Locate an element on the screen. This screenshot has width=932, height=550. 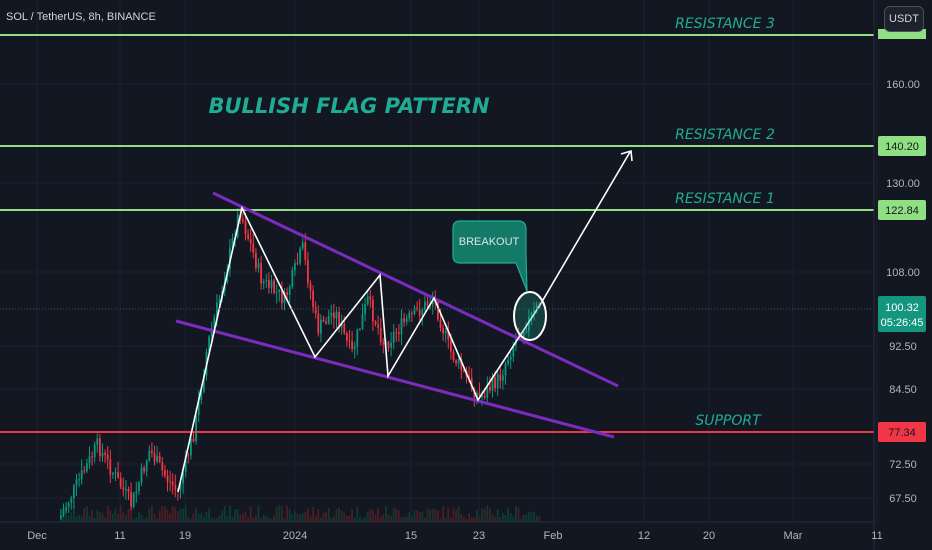
level-label: RESISTANCE 3 is located at coordinates (725, 24).